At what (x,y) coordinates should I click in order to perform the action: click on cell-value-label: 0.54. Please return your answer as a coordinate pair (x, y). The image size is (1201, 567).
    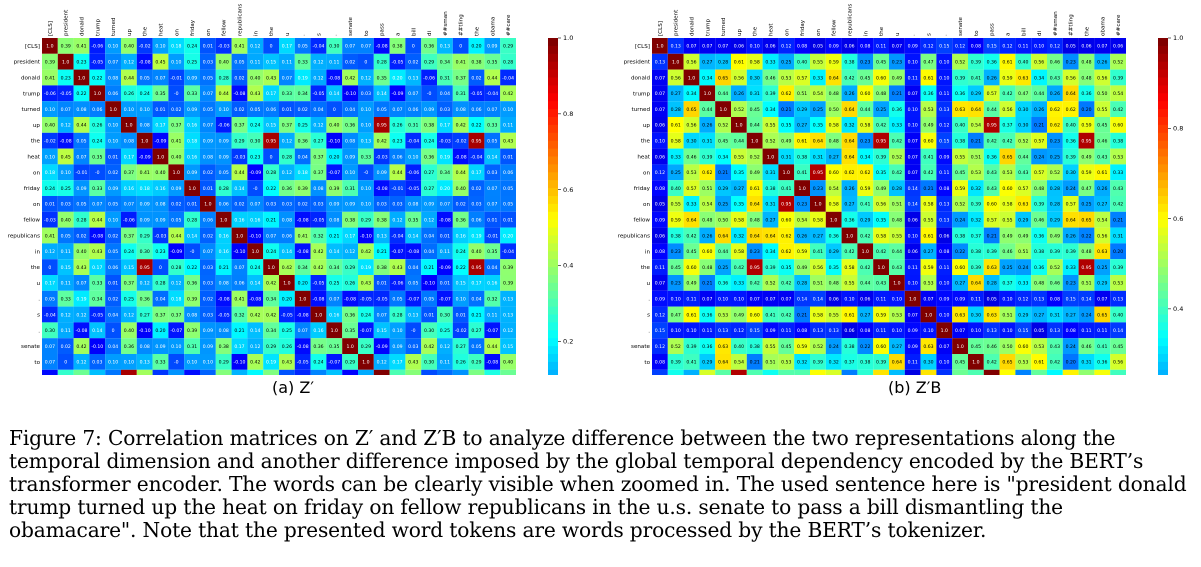
    Looking at the image, I should click on (1118, 94).